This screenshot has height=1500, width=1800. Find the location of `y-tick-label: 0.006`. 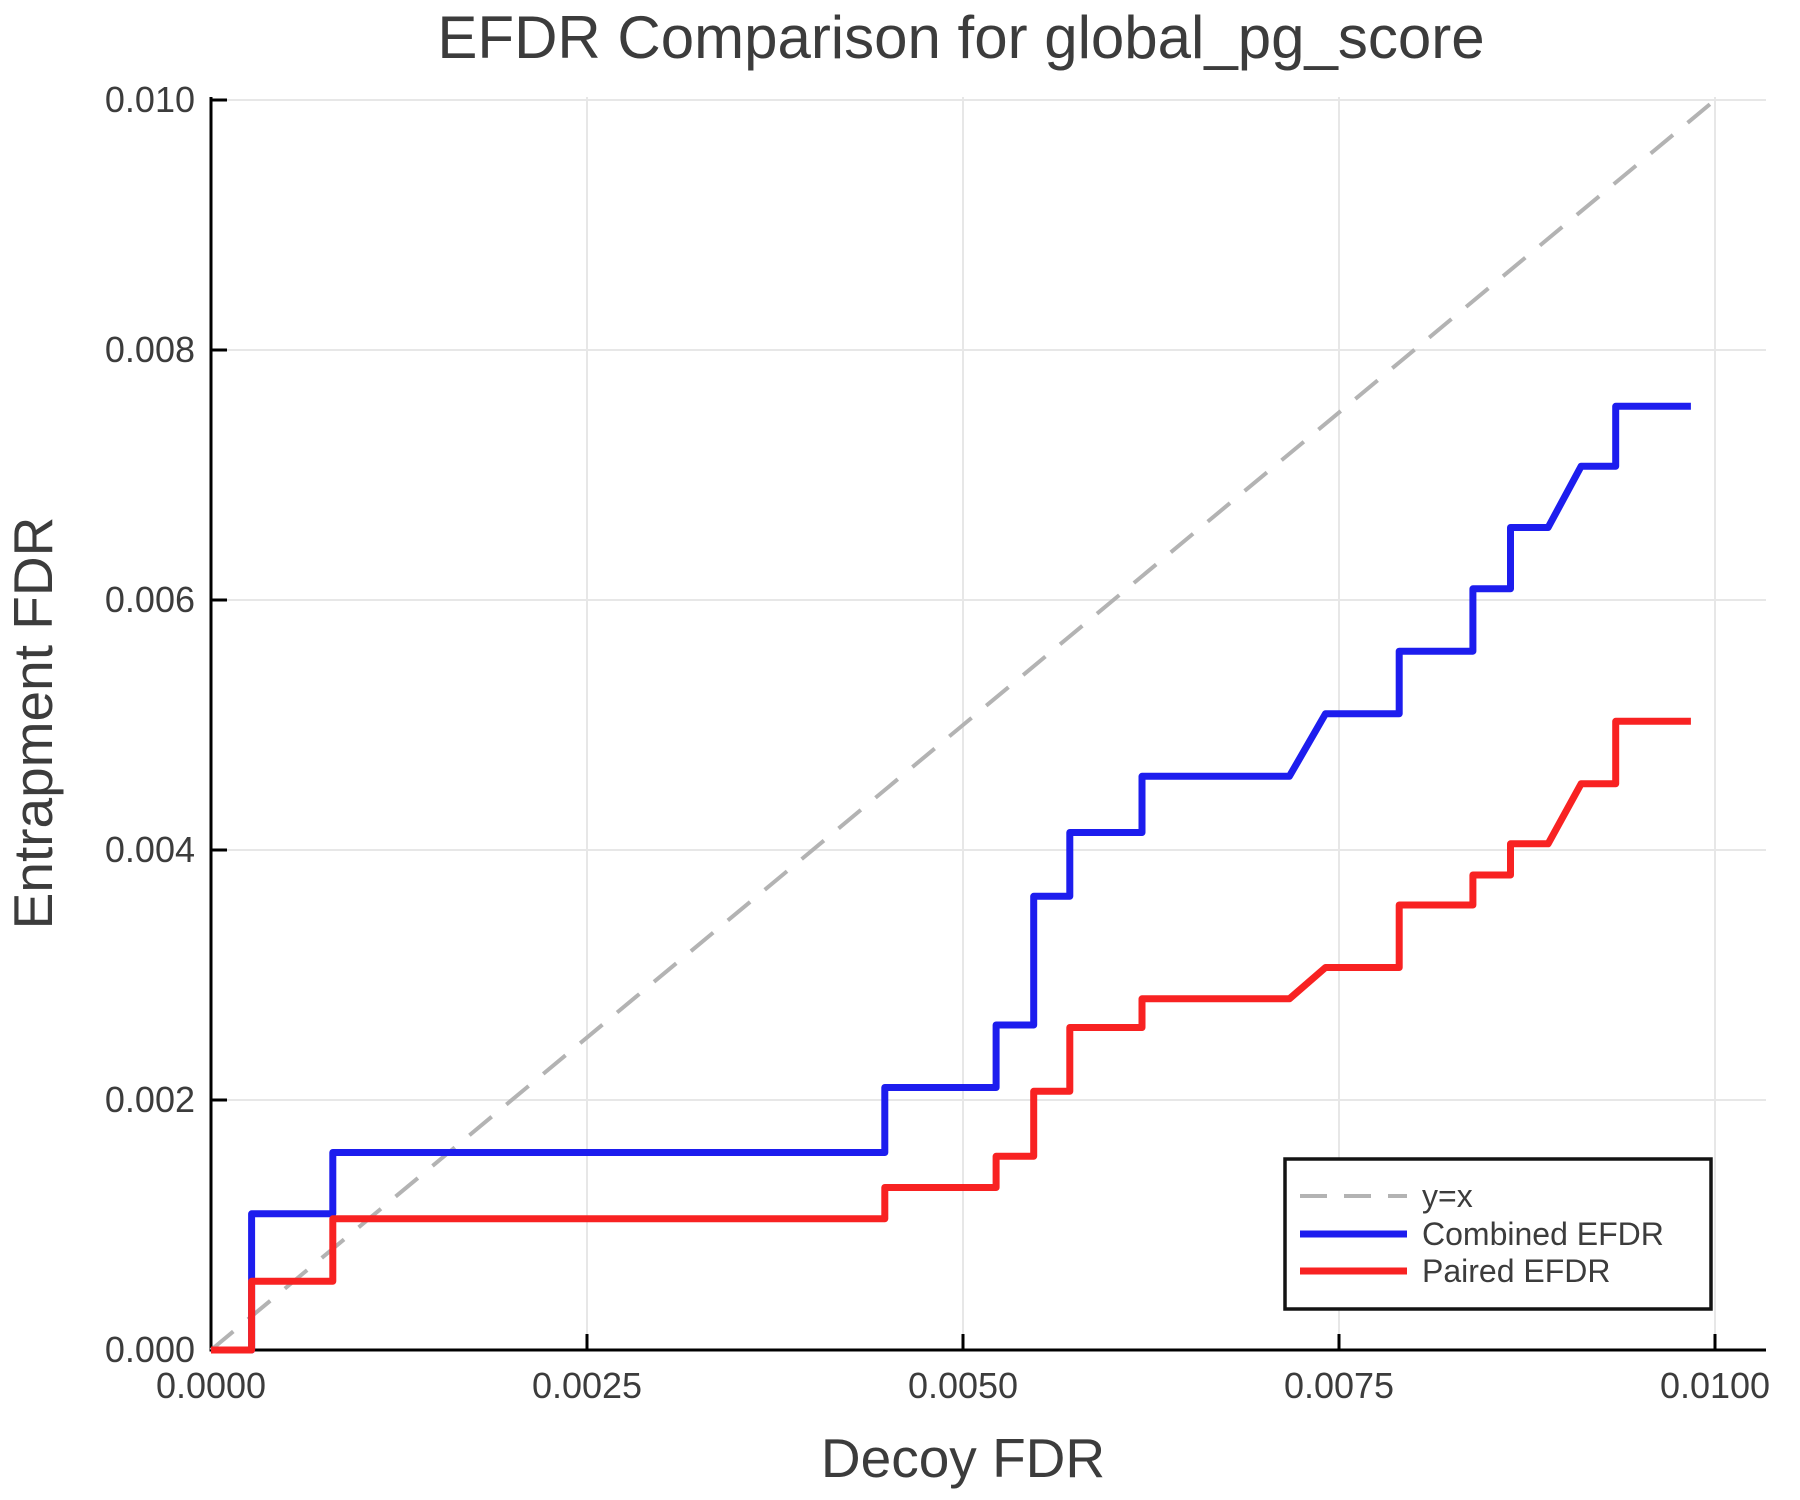

y-tick-label: 0.006 is located at coordinates (150, 599).